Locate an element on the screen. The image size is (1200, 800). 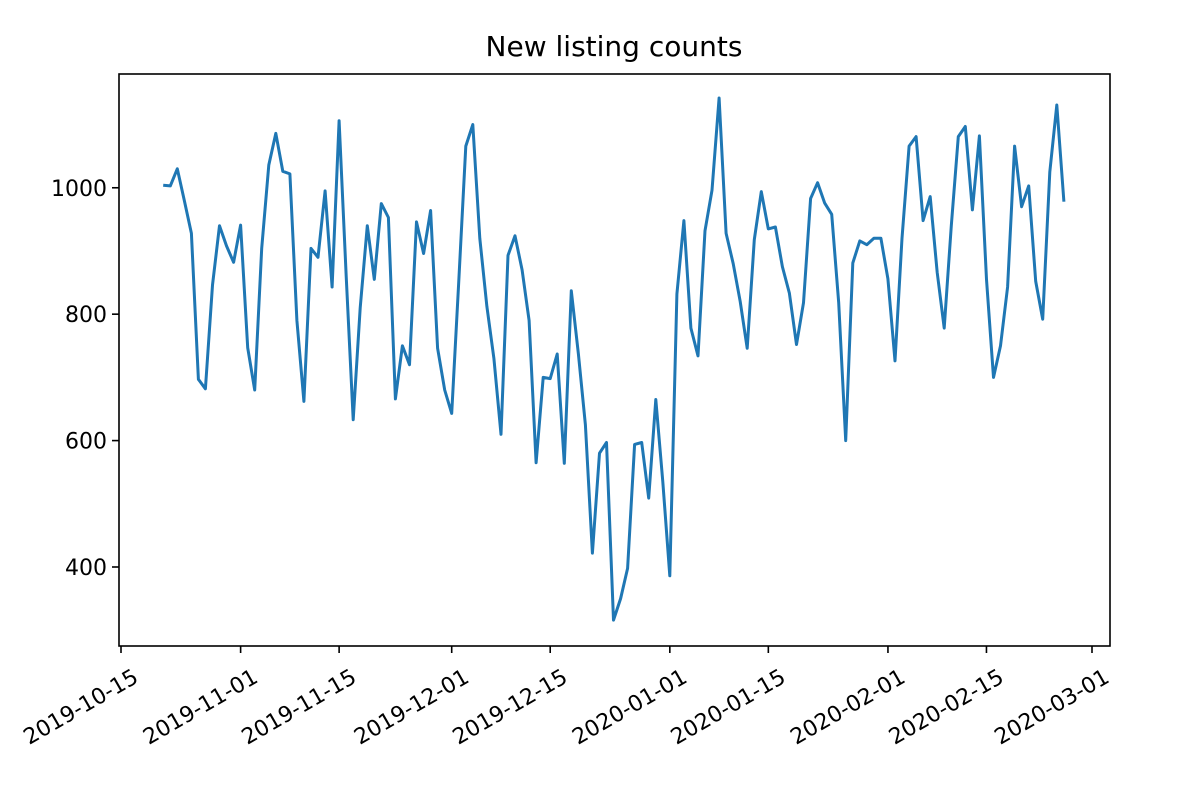
x-tick-label: 2020-03-01 is located at coordinates (1052, 708).